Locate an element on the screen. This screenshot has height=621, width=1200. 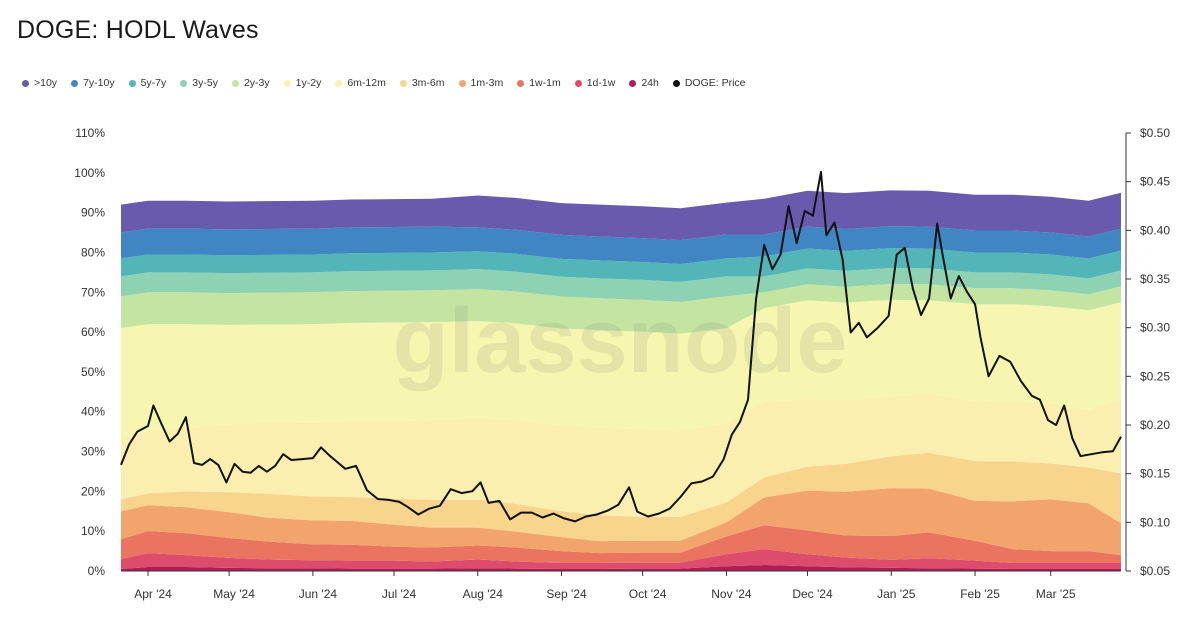
band-1d1w is located at coordinates (621, 559).